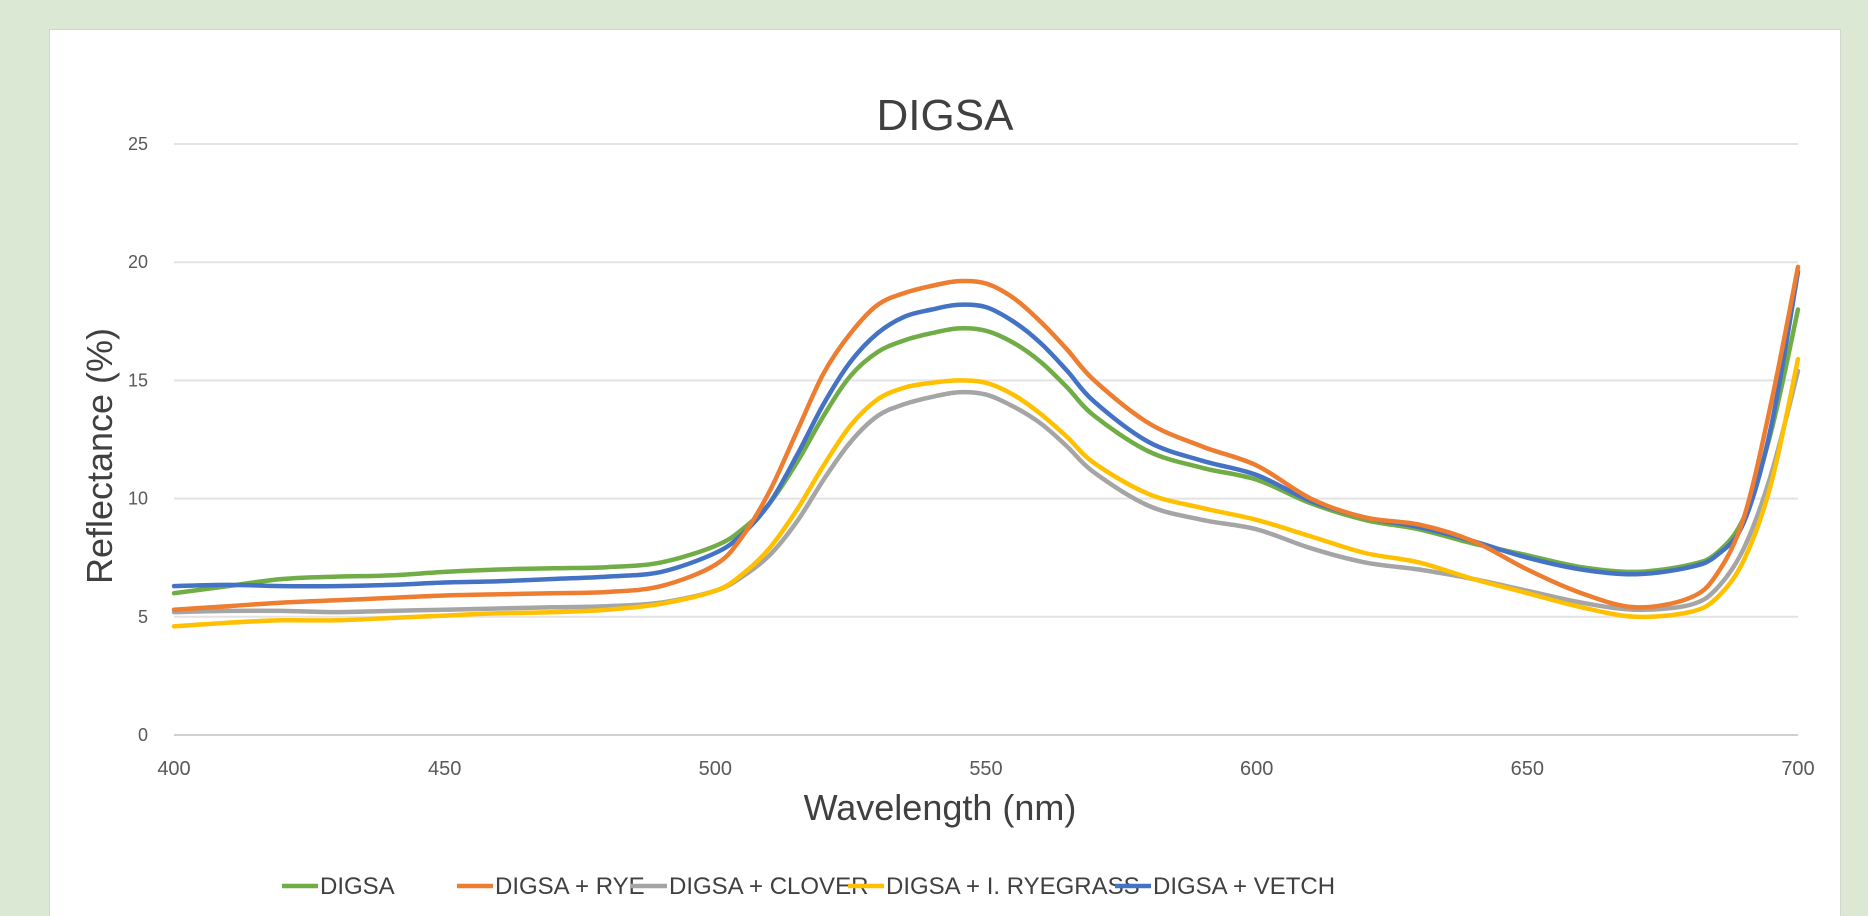 Image resolution: width=1868 pixels, height=916 pixels. I want to click on chart-title: DIGSA, so click(946, 115).